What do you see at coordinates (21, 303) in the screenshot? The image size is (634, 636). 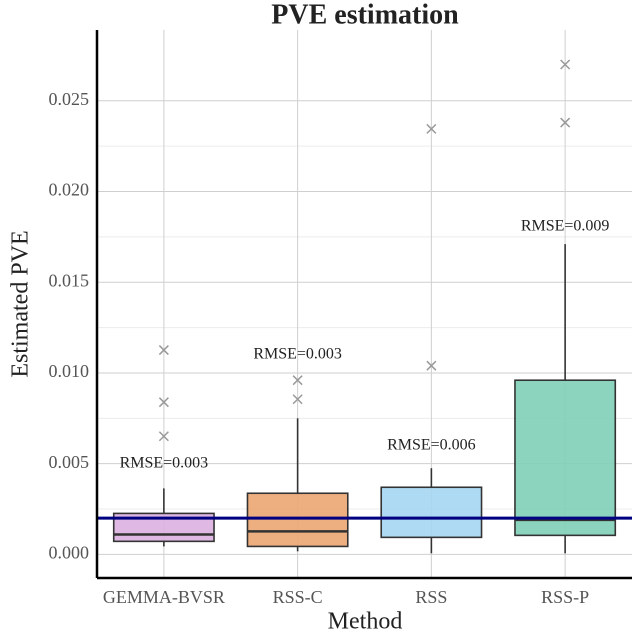 I see `y-axis-label: Estimated PVE` at bounding box center [21, 303].